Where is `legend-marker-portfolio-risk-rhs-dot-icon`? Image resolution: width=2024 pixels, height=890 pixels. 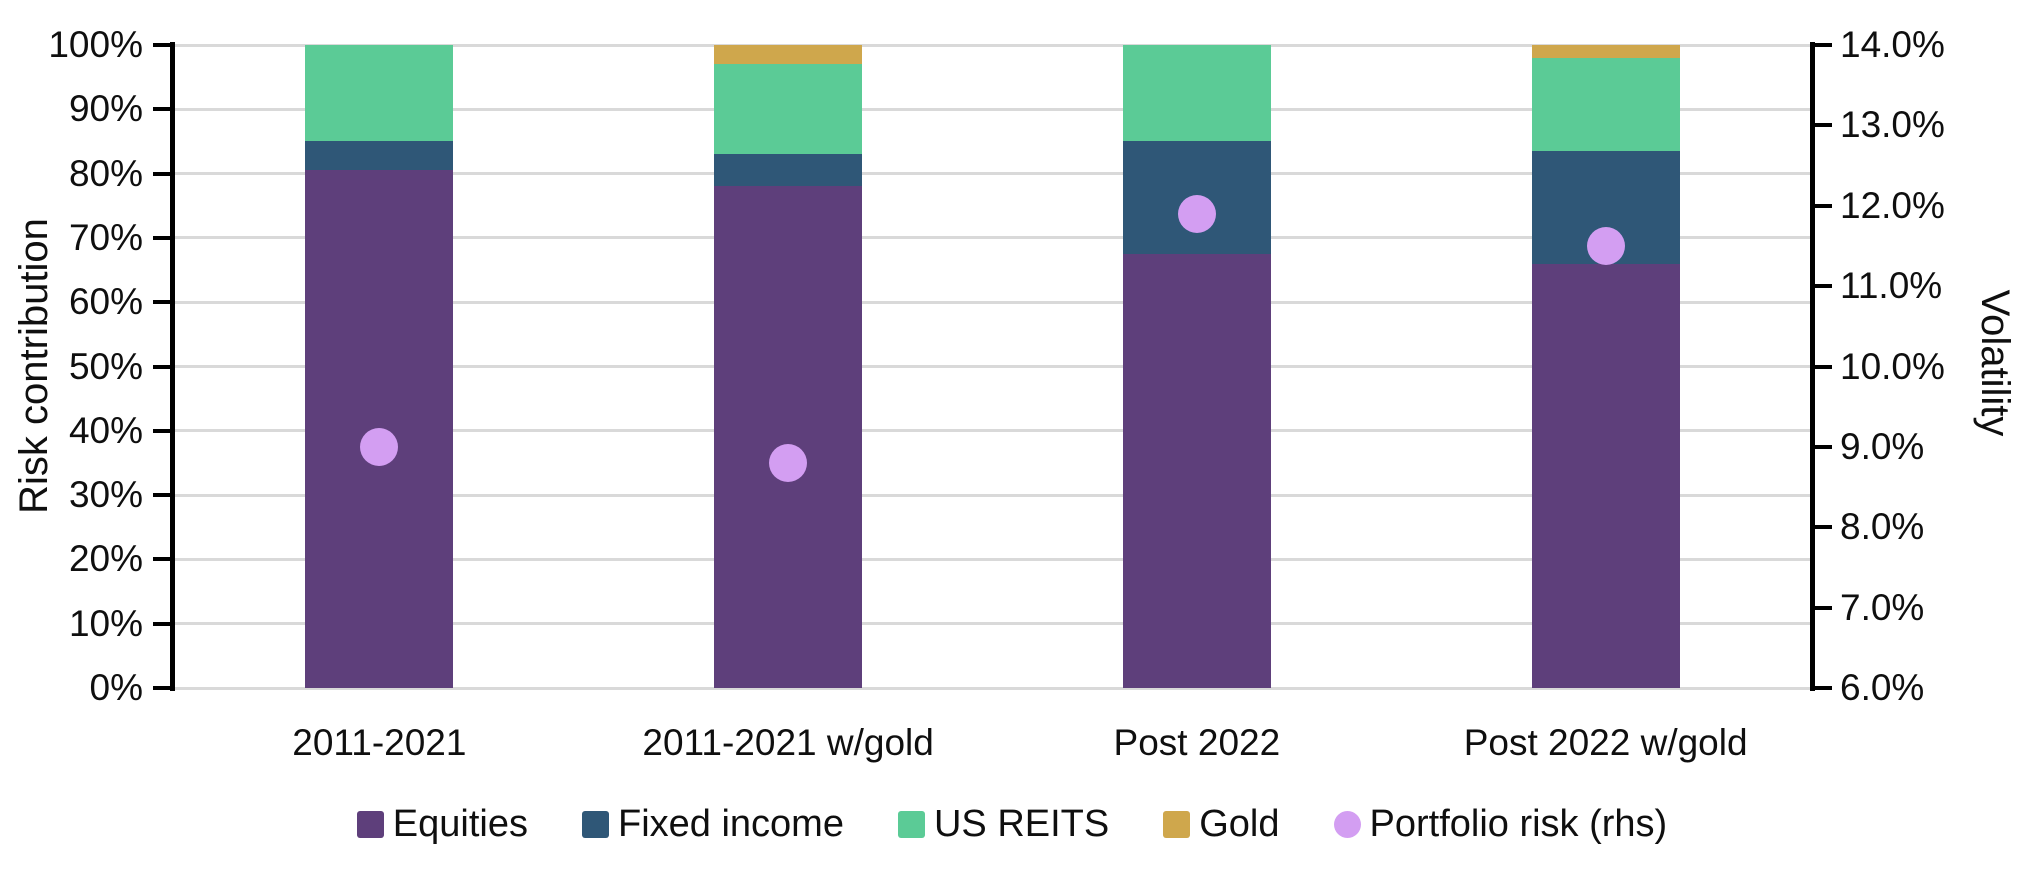
legend-marker-portfolio-risk-rhs-dot-icon is located at coordinates (1347, 824).